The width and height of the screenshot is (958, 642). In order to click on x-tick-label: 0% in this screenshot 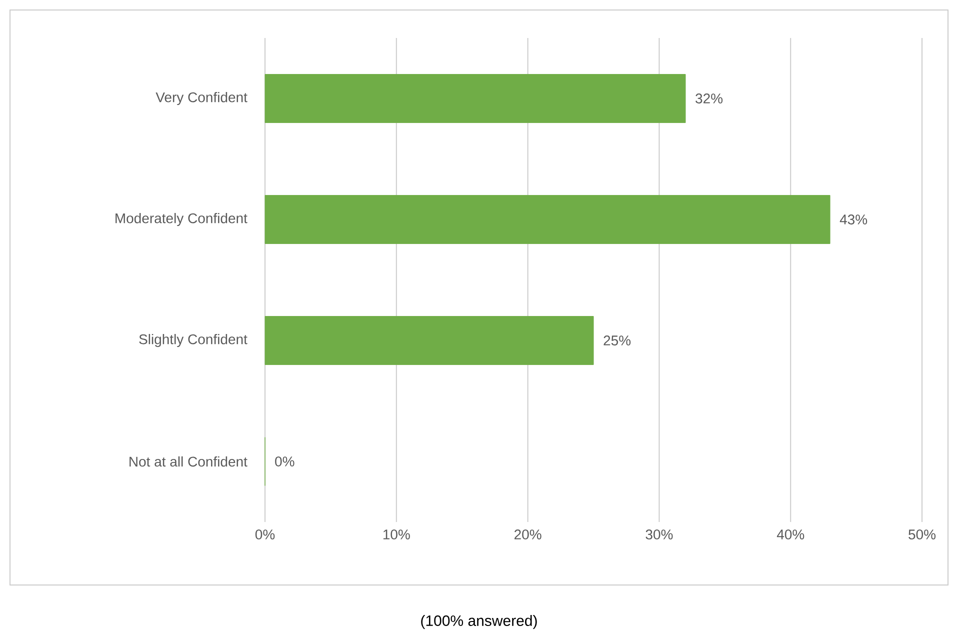, I will do `click(265, 535)`.